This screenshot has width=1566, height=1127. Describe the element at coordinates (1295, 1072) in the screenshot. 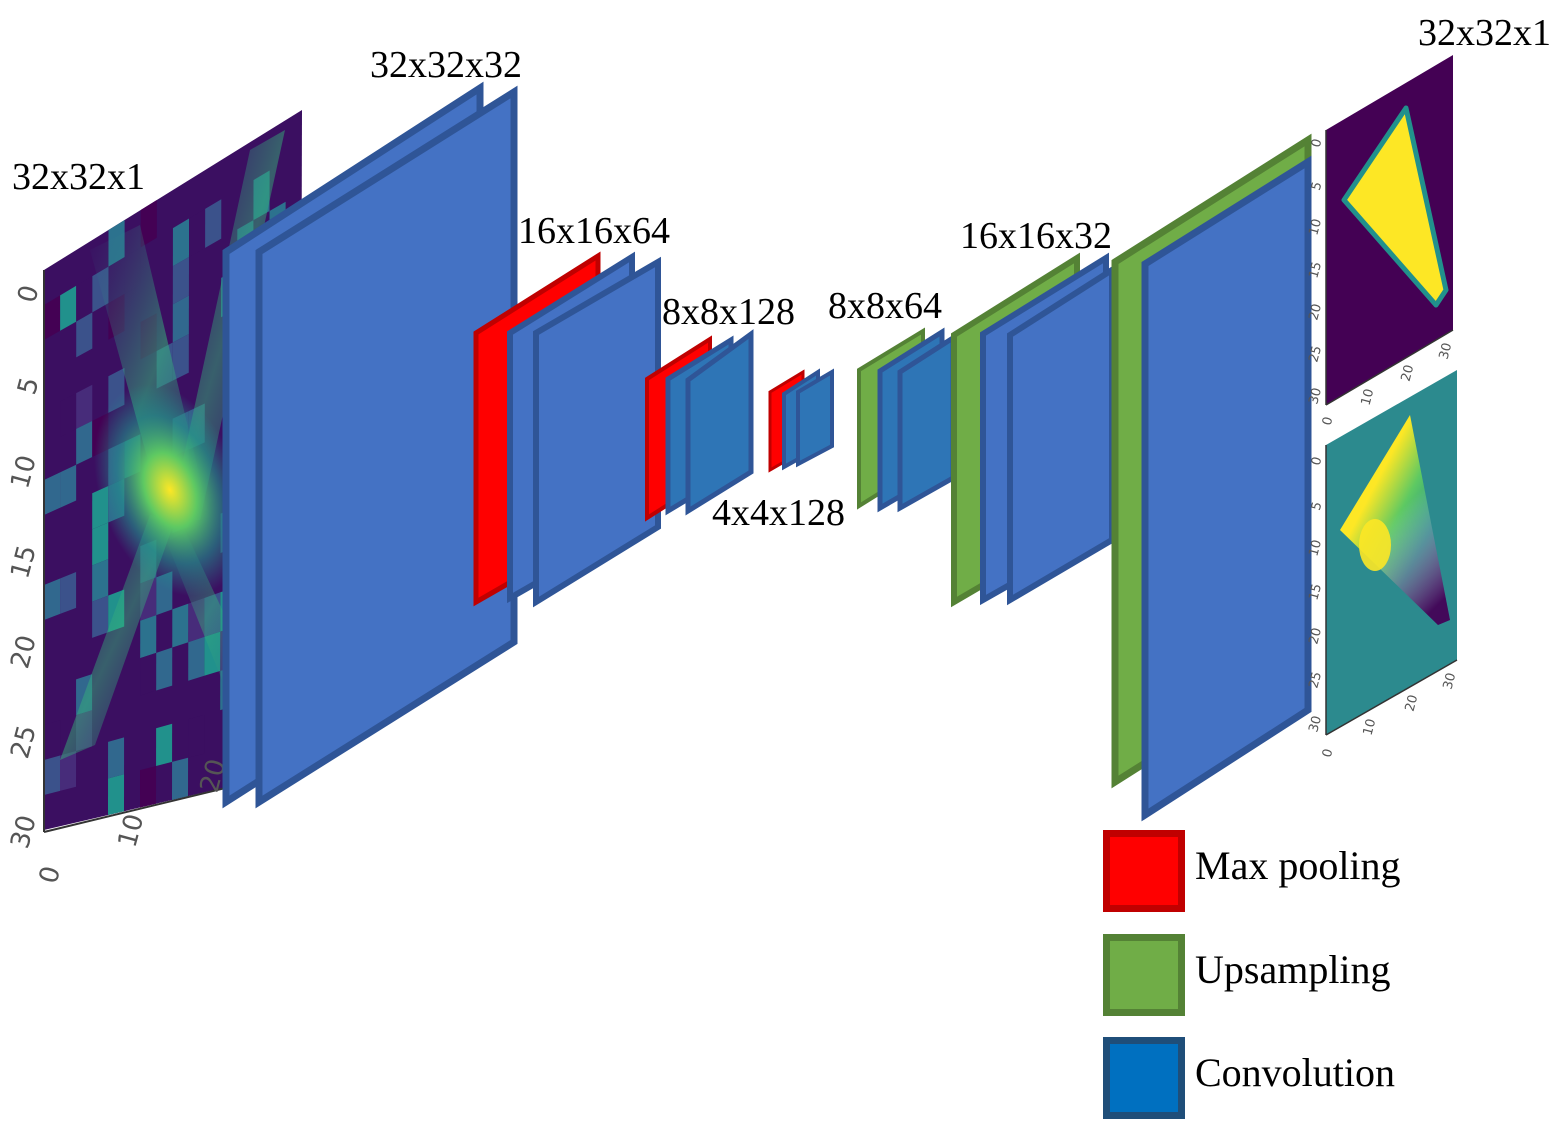

I see `convolution-label: Convolution` at that location.